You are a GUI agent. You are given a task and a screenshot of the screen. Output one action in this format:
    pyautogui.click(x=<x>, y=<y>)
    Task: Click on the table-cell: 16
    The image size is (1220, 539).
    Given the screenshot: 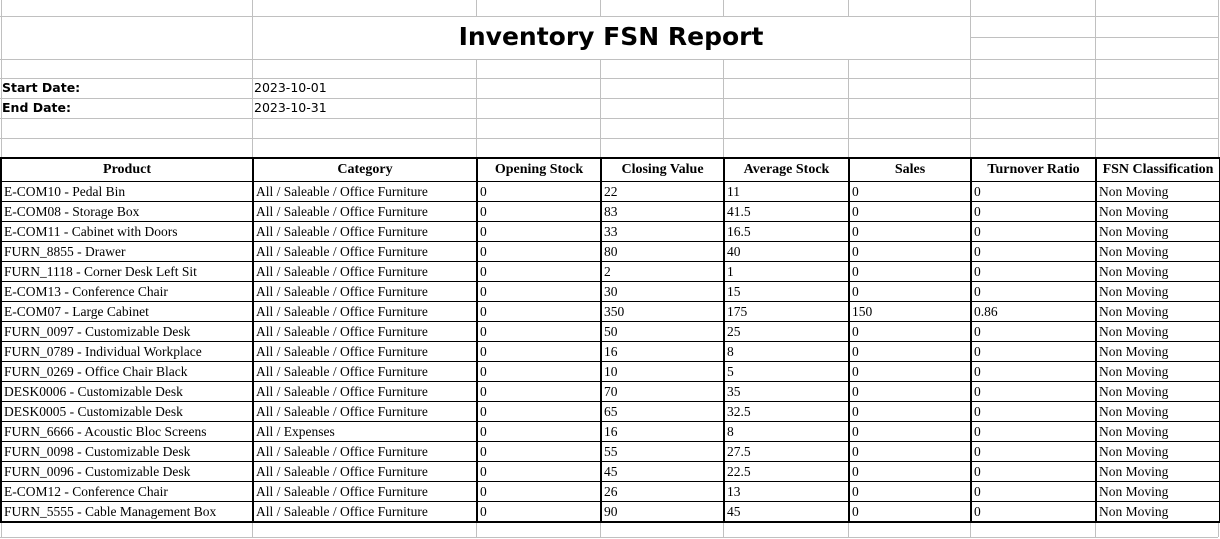 What is the action you would take?
    pyautogui.click(x=662, y=351)
    